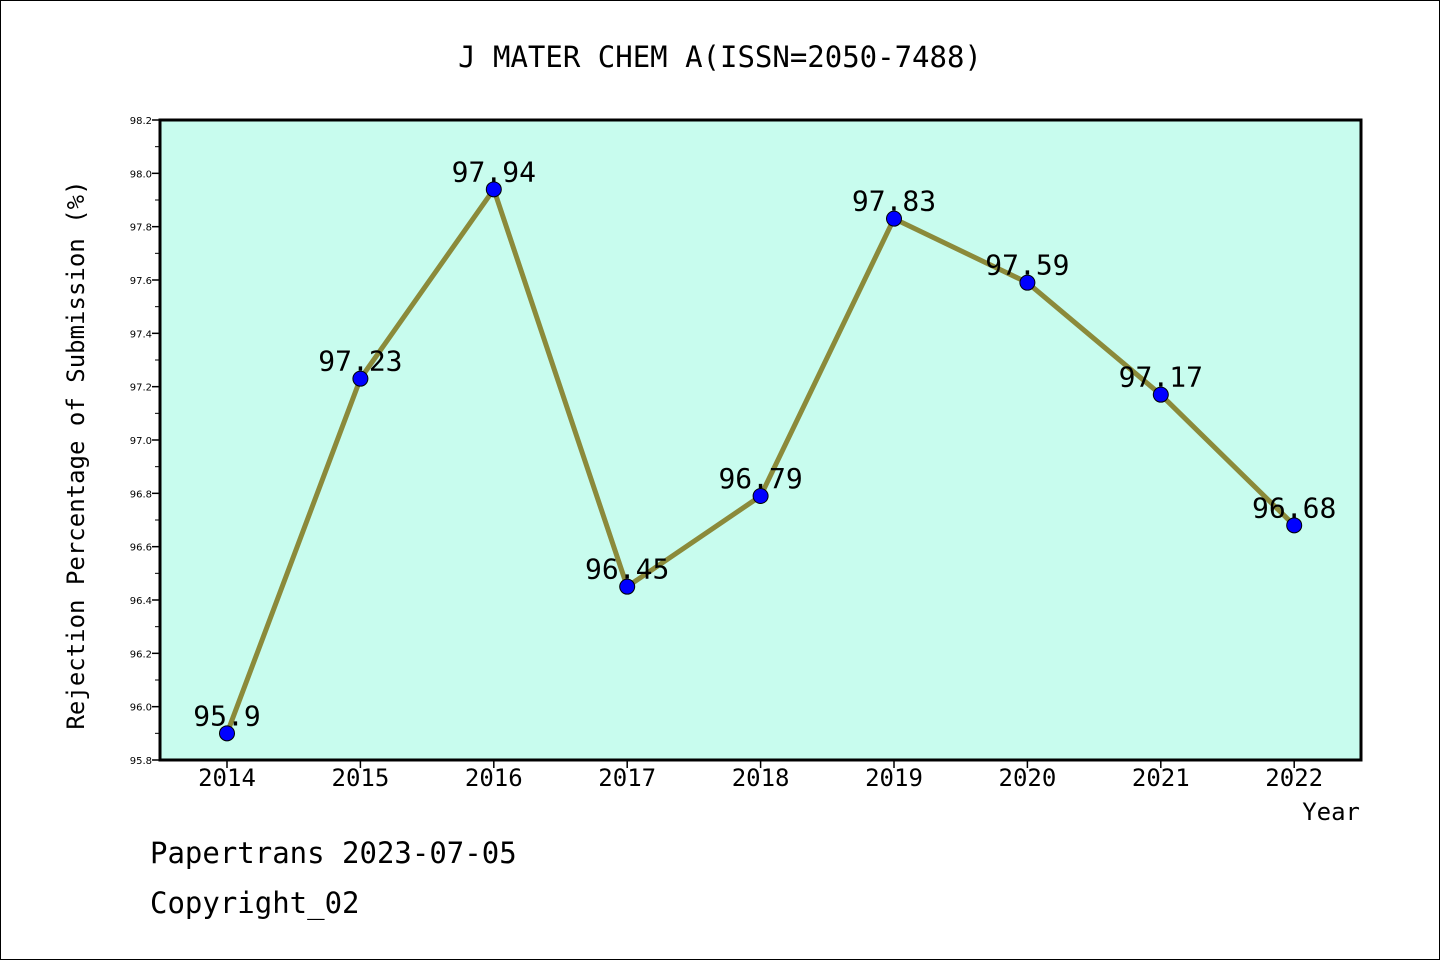 Image resolution: width=1440 pixels, height=960 pixels. Describe the element at coordinates (894, 778) in the screenshot. I see `x-tick-label: 2019` at that location.